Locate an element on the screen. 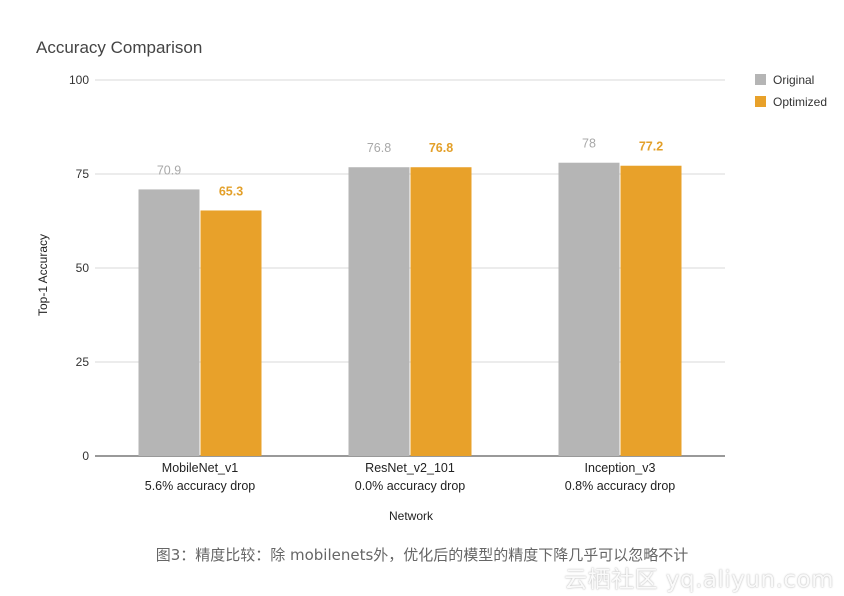  y-tick-label: 100 is located at coordinates (79, 80).